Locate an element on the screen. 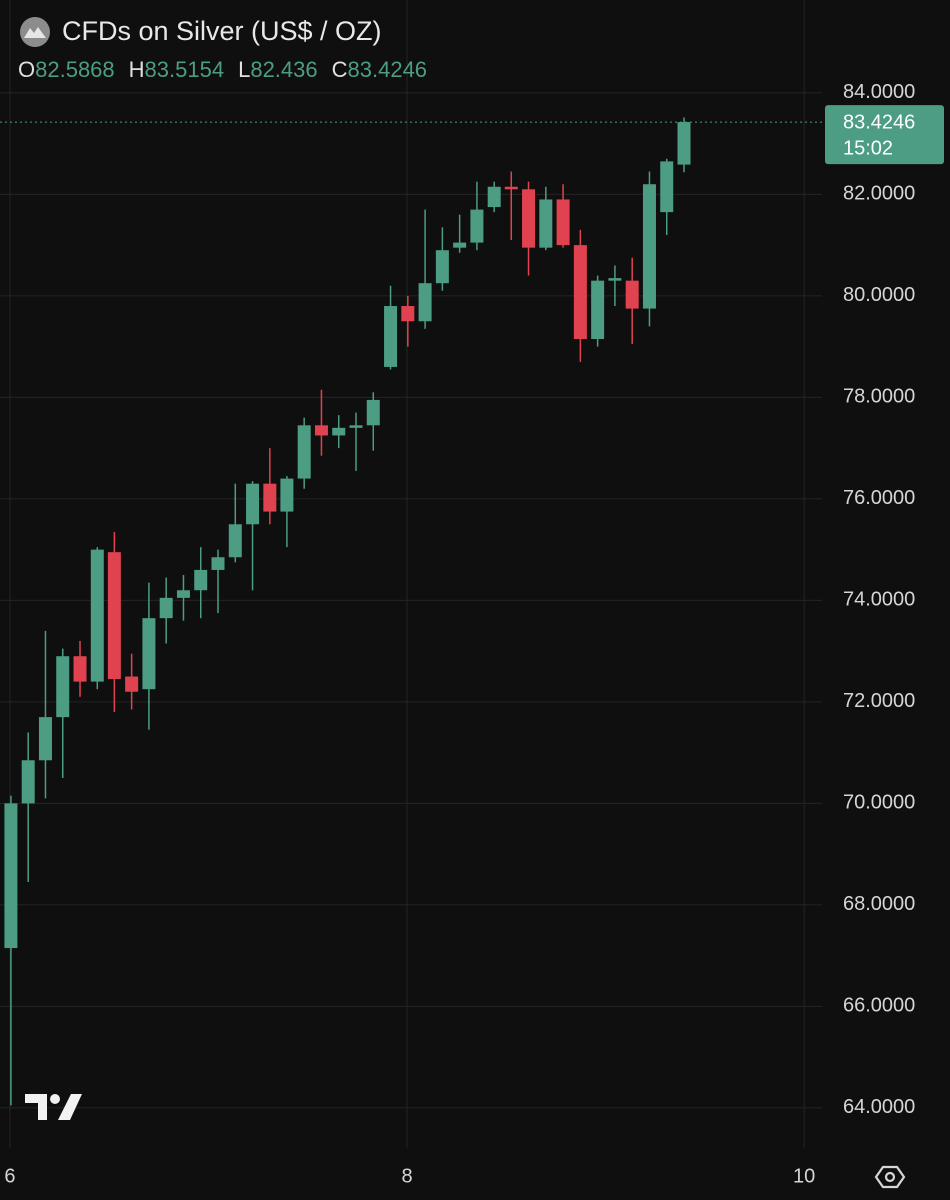  x-tick-label: 10 is located at coordinates (804, 1176).